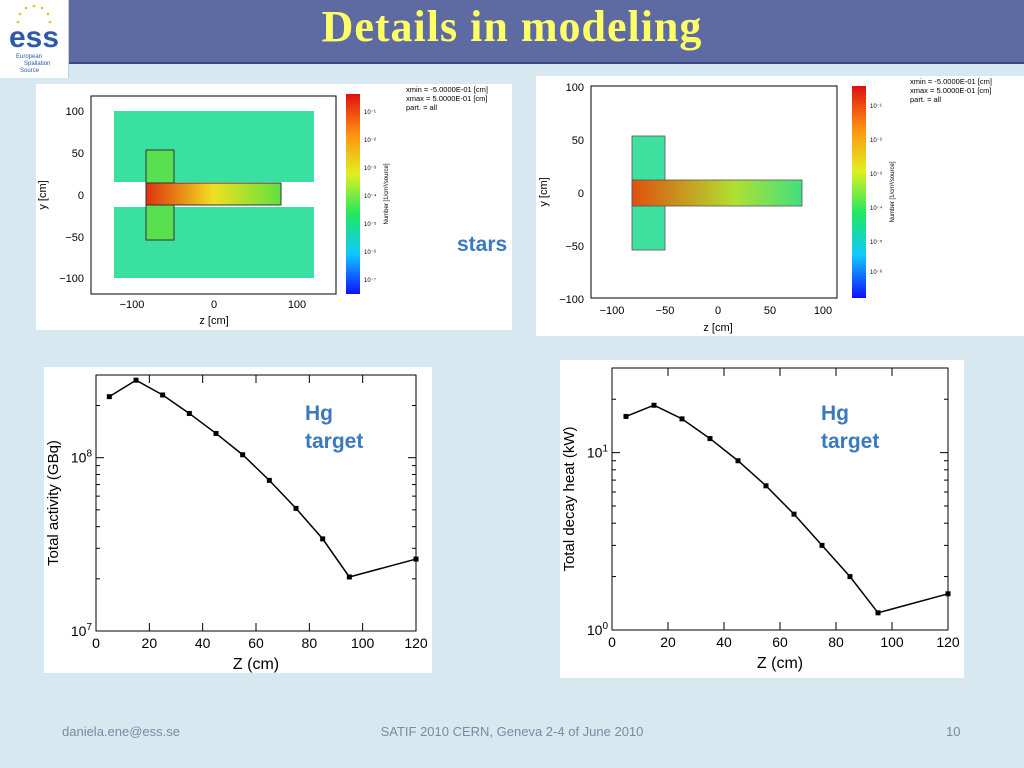  Describe the element at coordinates (370, 141) in the screenshot. I see `colorbar-tick: 10⁻²` at that location.